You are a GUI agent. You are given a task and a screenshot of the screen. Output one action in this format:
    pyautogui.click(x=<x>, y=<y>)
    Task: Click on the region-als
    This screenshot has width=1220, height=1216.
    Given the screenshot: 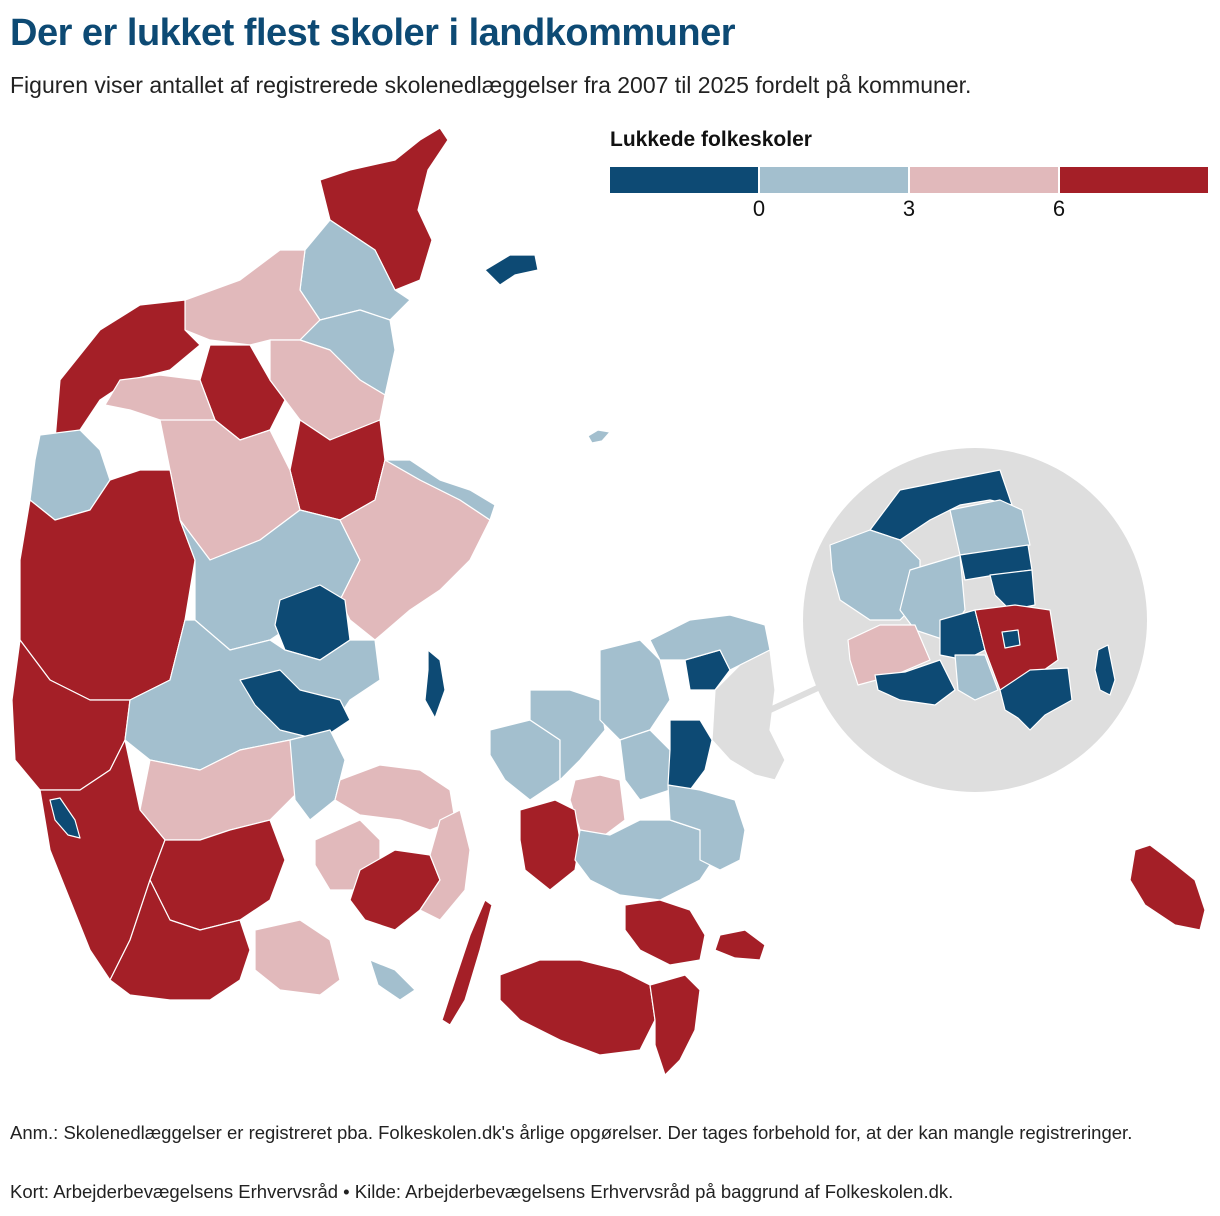 What is the action you would take?
    pyautogui.click(x=297, y=957)
    